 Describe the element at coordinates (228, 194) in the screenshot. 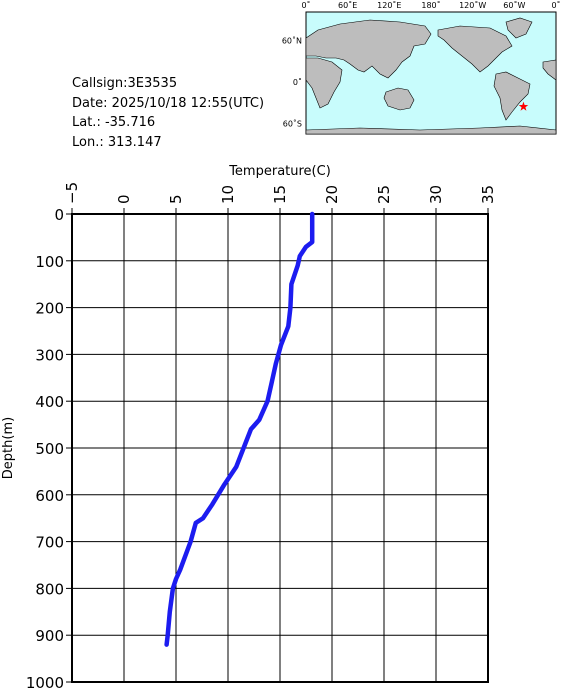

I see `x-tick-label: 10` at that location.